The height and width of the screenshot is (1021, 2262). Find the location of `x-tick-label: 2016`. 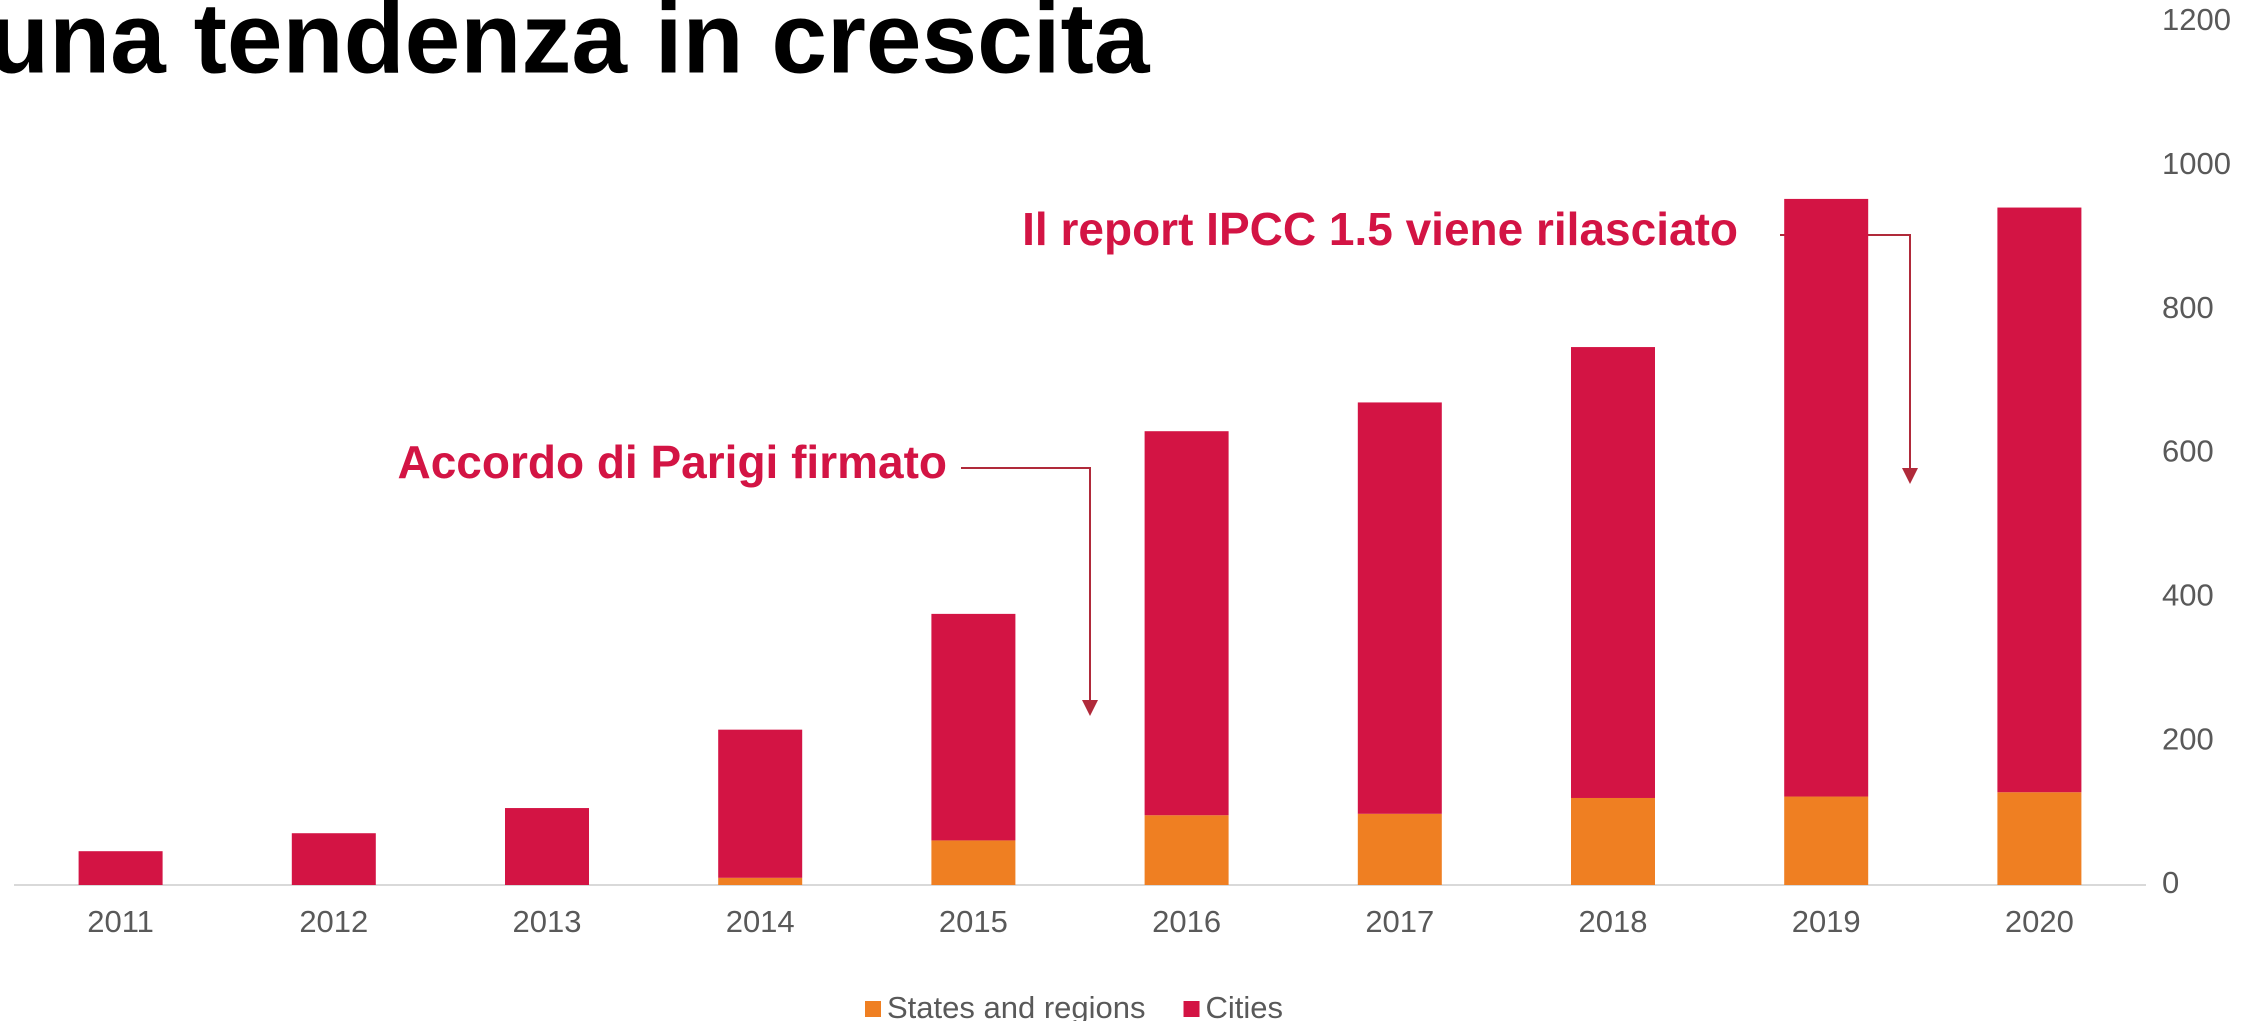

x-tick-label: 2016 is located at coordinates (1186, 921).